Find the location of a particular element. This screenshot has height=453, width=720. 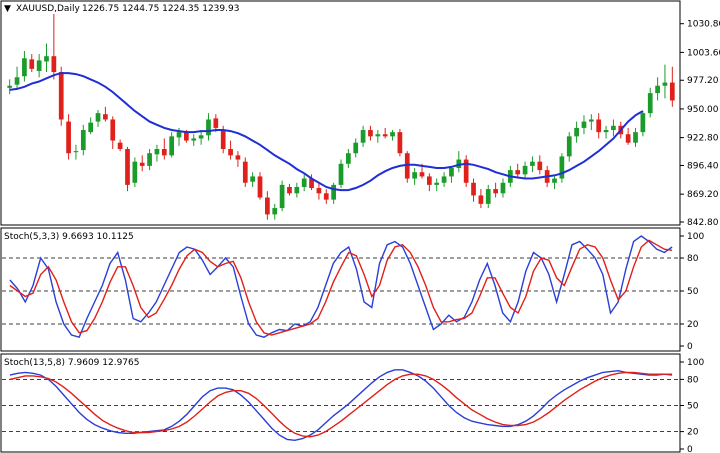

ohlc-values: 1226.75 1244.75 1224.35 1239.93 is located at coordinates (160, 9).